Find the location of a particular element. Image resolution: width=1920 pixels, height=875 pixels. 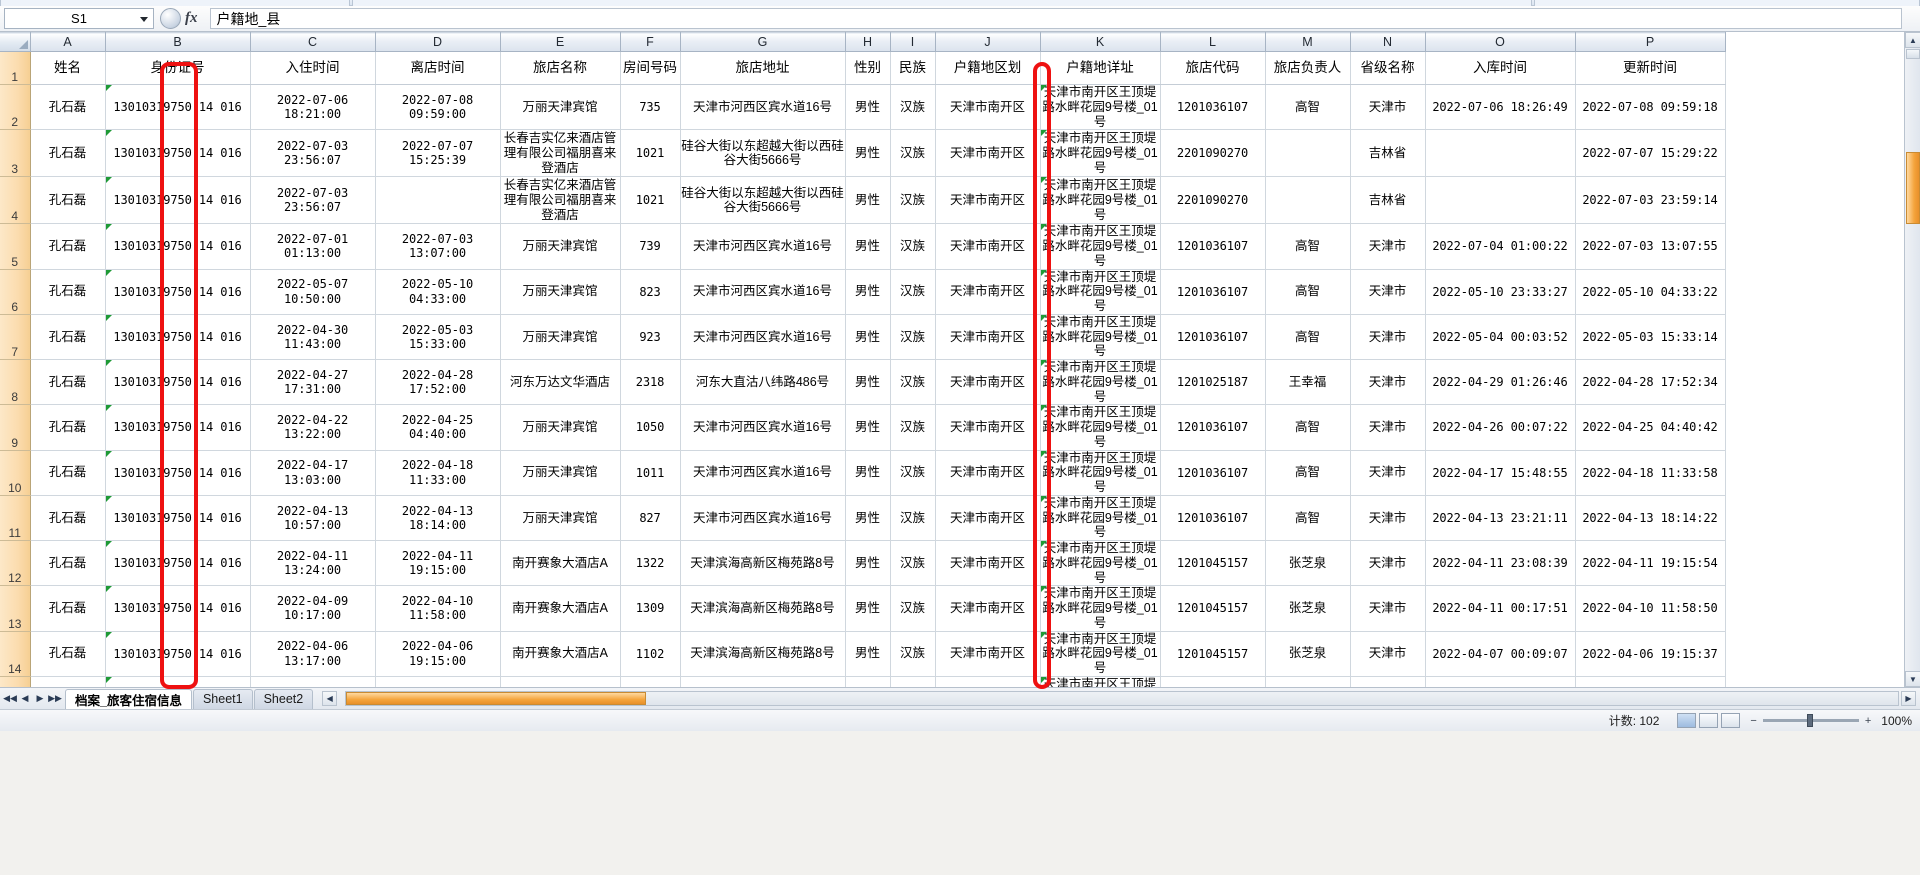

row-header-1: 1 is located at coordinates (15, 68).